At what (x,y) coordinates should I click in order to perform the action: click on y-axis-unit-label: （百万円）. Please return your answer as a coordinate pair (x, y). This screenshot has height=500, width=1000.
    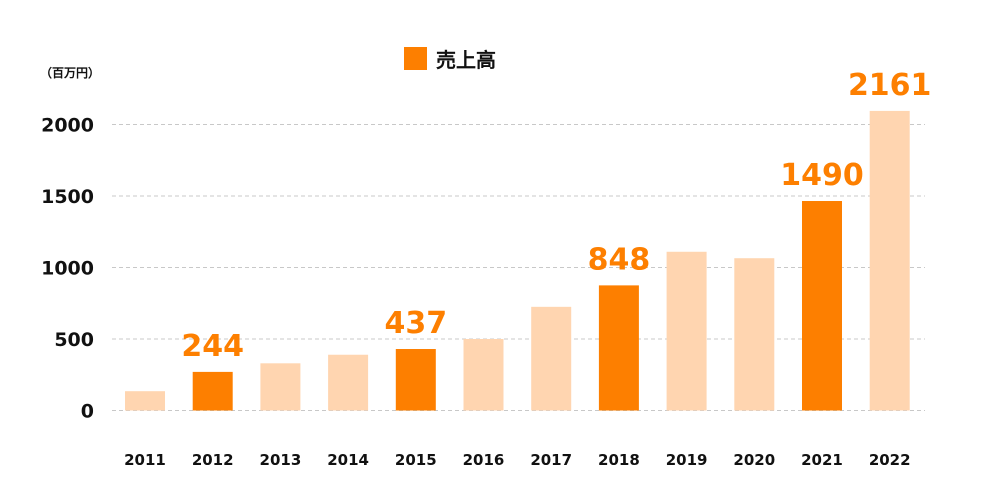
    Looking at the image, I should click on (70, 72).